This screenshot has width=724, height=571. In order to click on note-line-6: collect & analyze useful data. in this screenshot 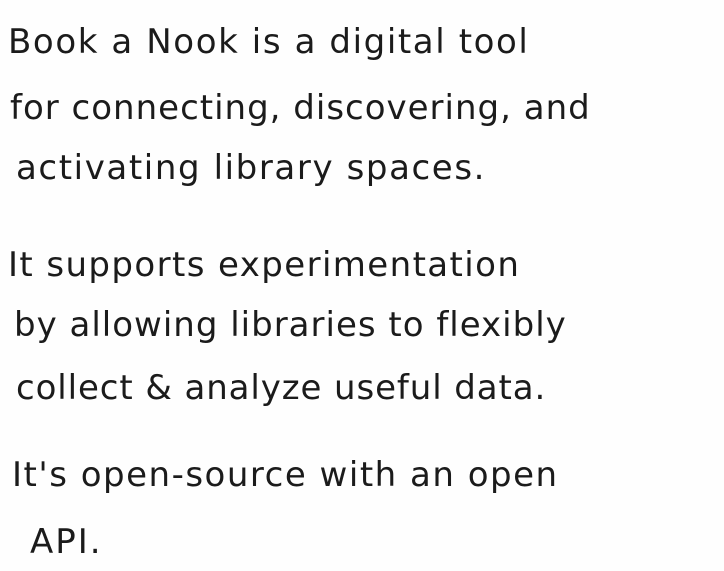, I will do `click(281, 388)`.